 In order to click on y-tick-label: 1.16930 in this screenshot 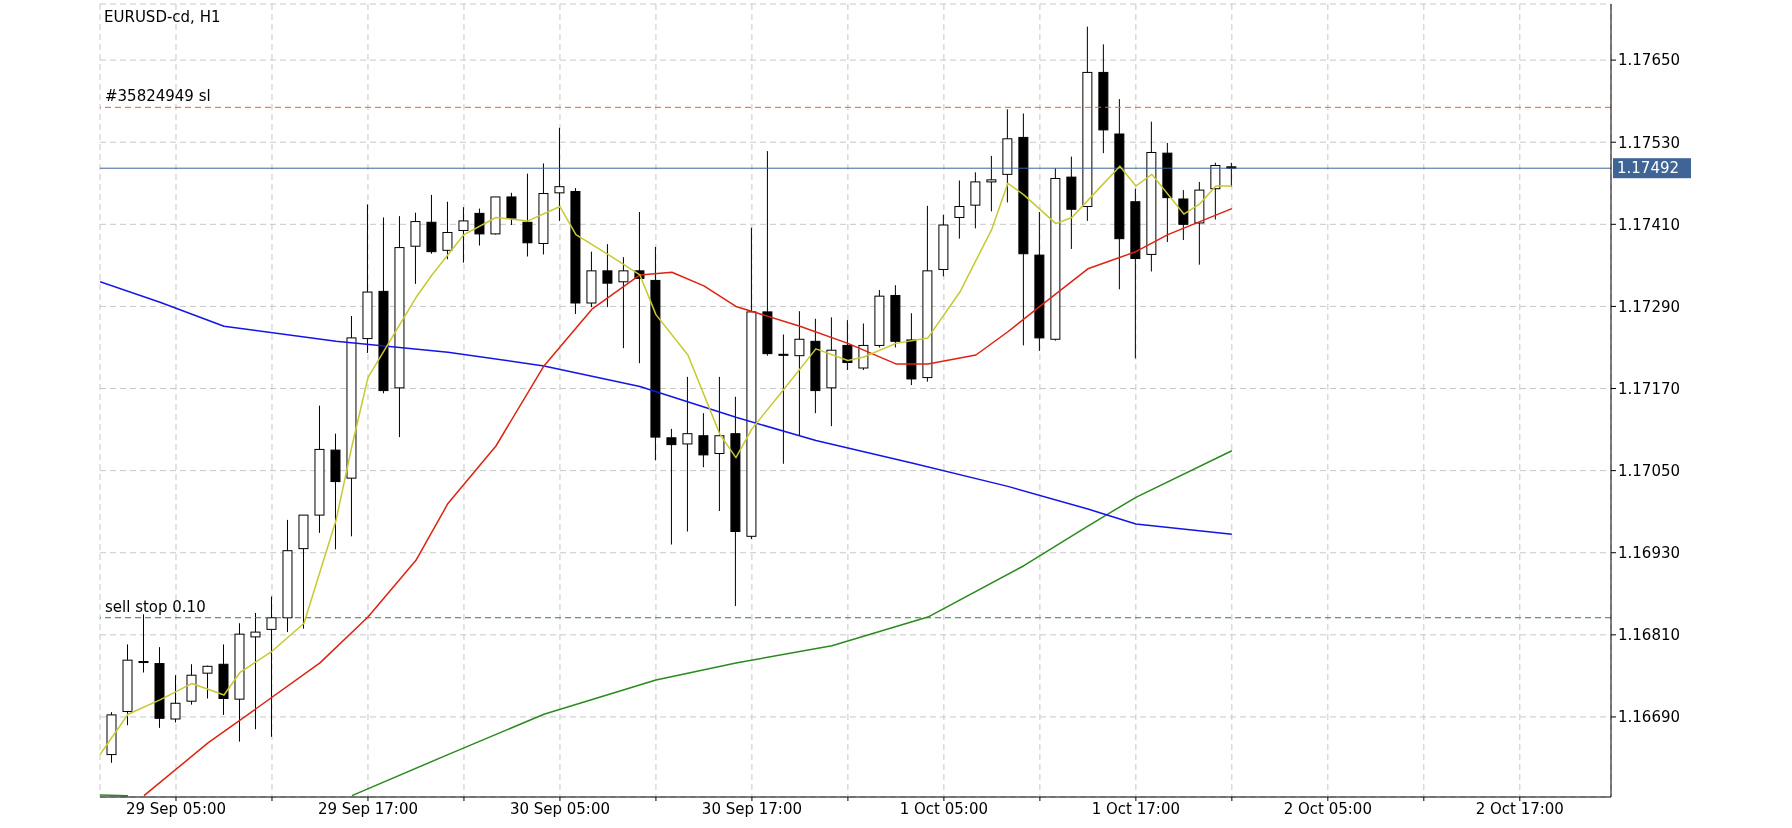, I will do `click(1649, 553)`.